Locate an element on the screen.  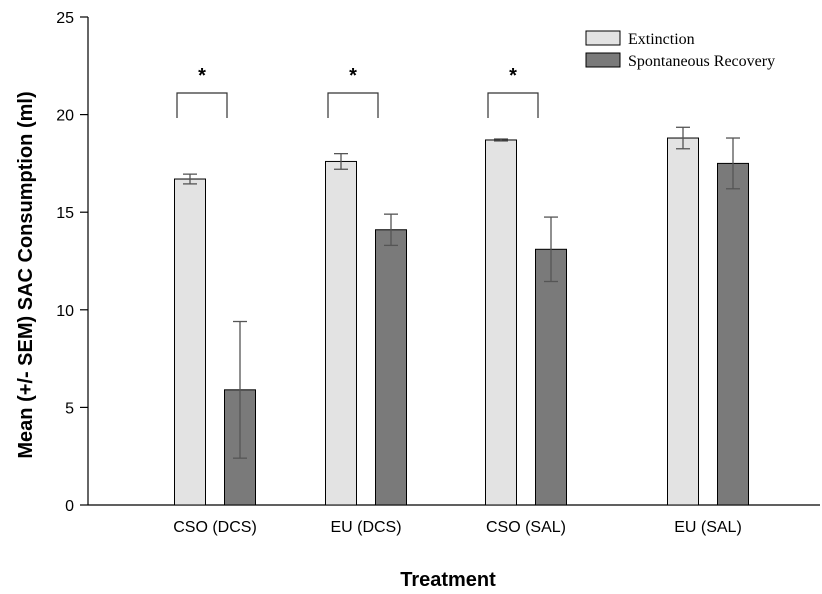
x-tick-label: CSO (DCS) is located at coordinates (215, 527).